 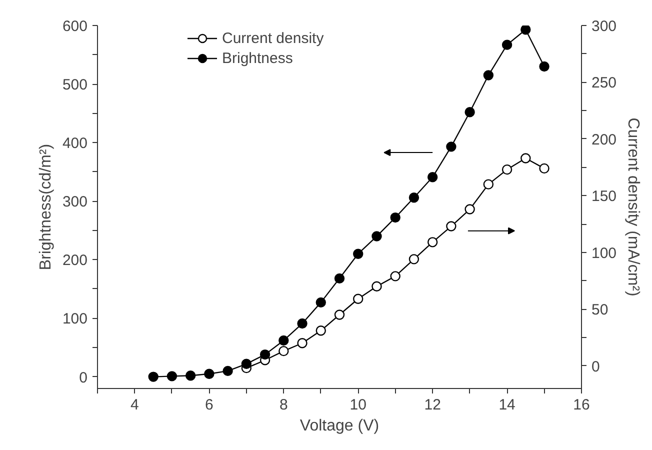 What do you see at coordinates (507, 405) in the screenshot?
I see `x-tick-label: 14` at bounding box center [507, 405].